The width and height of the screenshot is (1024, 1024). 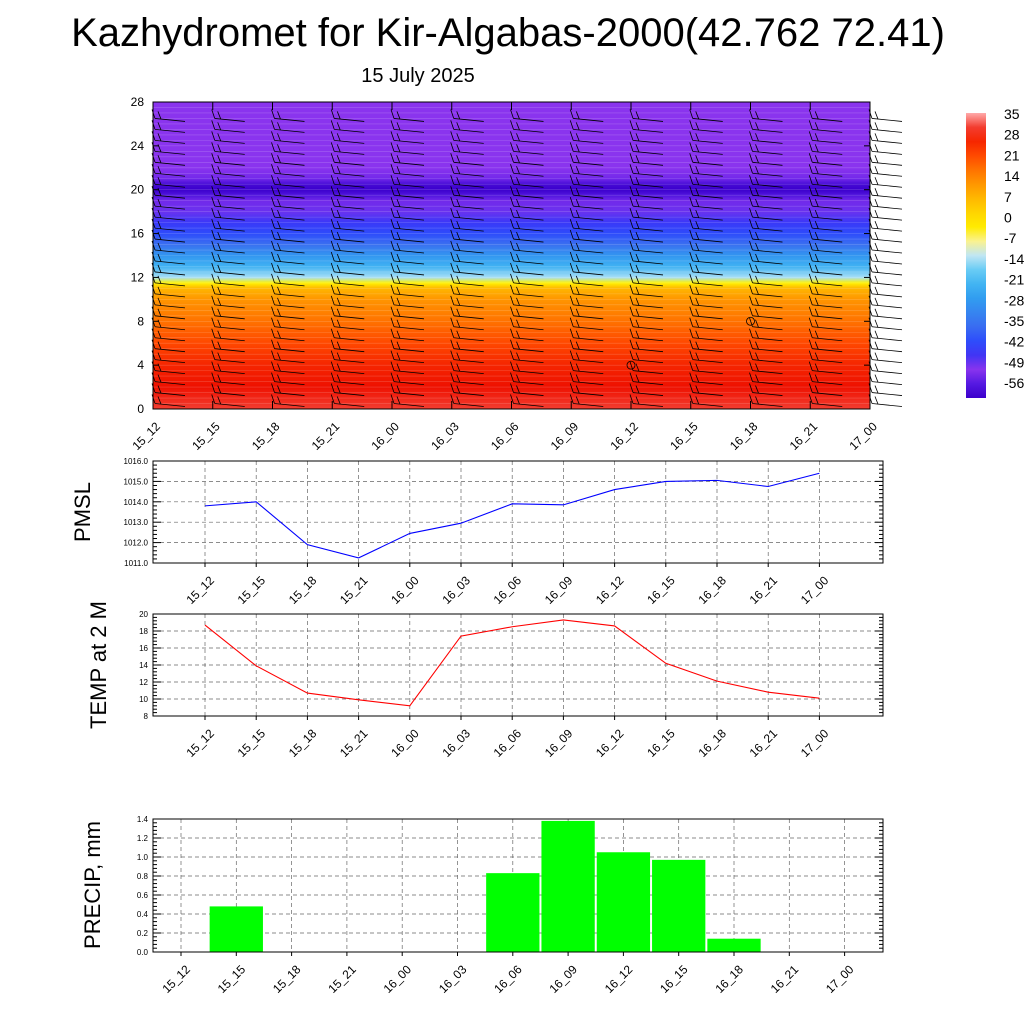 I want to click on colorbar: 35 28 21 14 7 0 -7 -14 -21 -28 -35 -42 -49 -56, so click(x=995, y=252).